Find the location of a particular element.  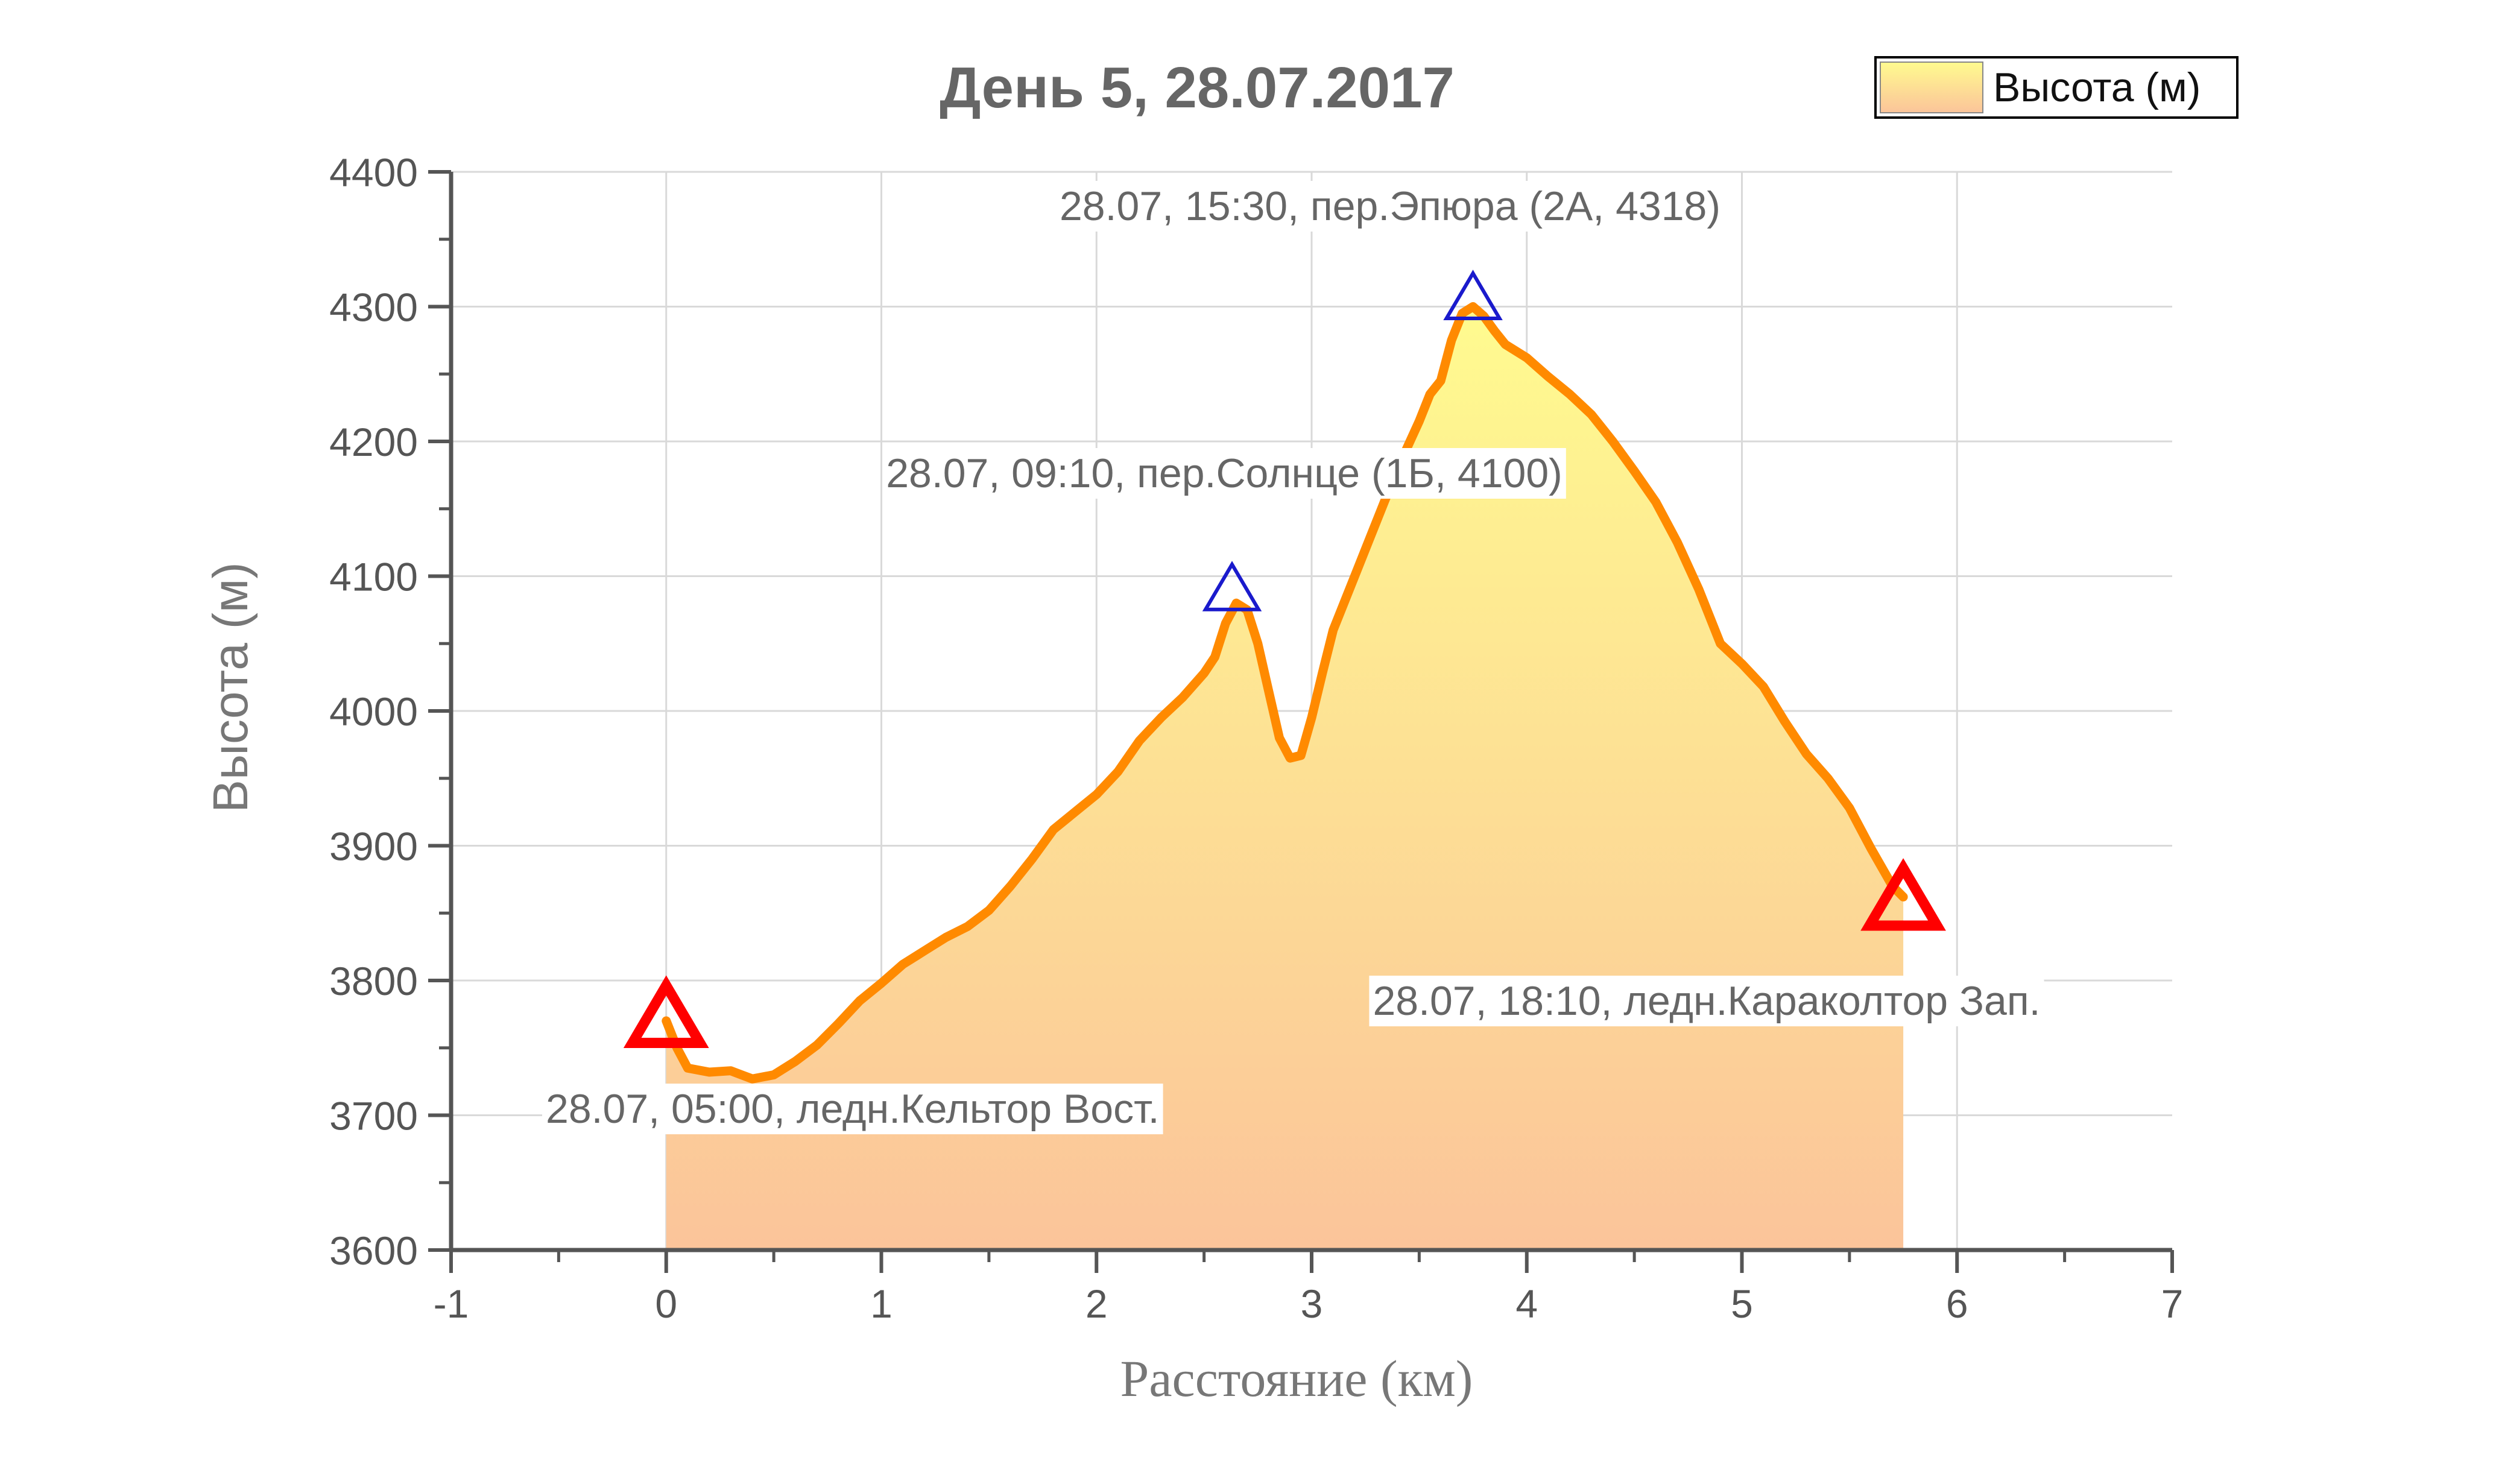

y-tick-label: 4400 is located at coordinates (374, 172).